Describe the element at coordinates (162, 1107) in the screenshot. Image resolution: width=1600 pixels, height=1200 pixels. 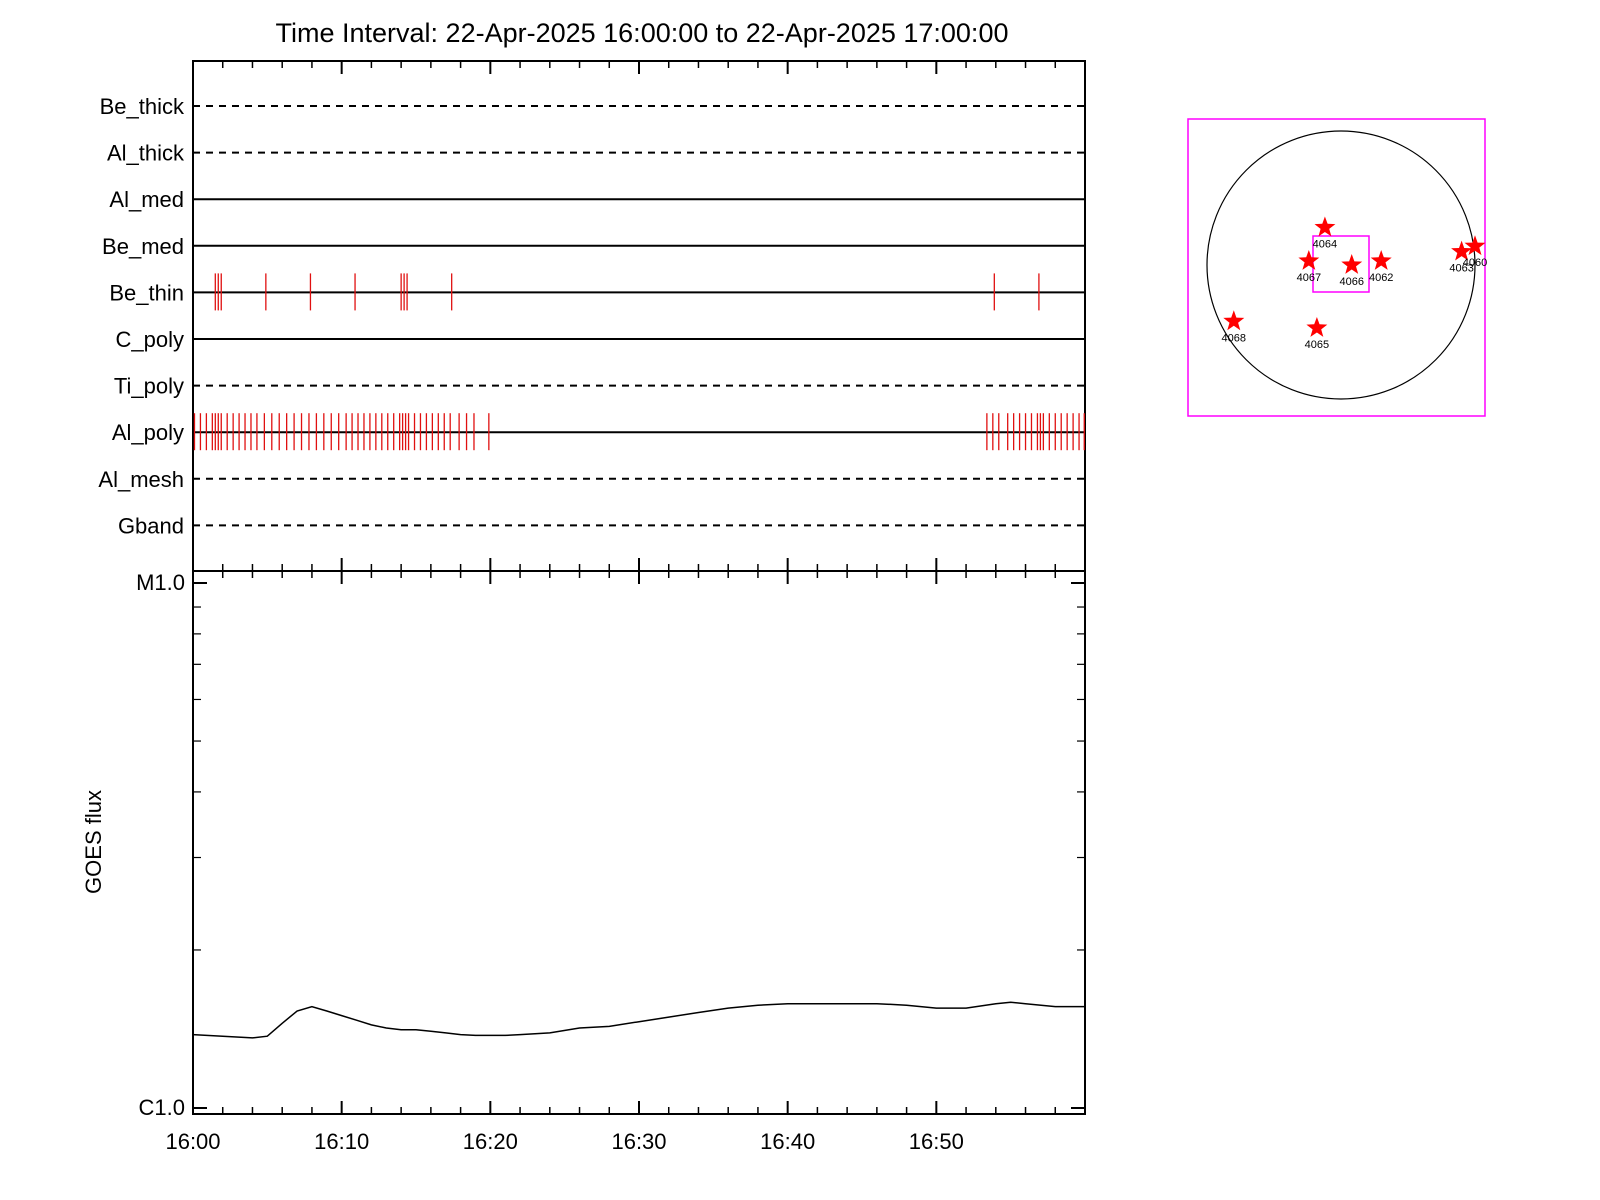
I see `y-tick-label-c1: C1.0` at that location.